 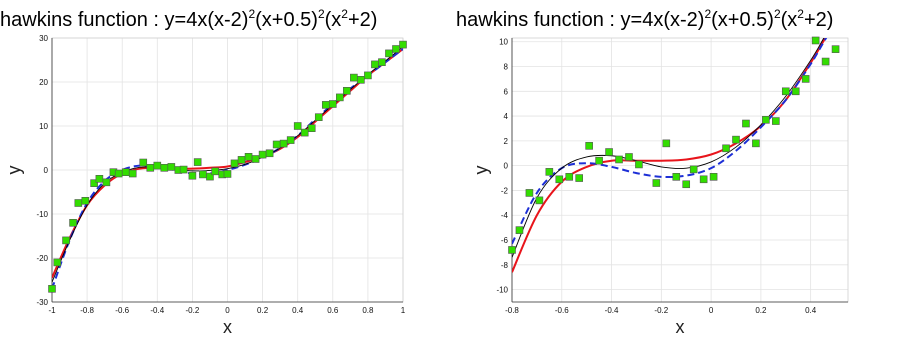 What do you see at coordinates (362, 20) in the screenshot?
I see `title-text: +2)` at bounding box center [362, 20].